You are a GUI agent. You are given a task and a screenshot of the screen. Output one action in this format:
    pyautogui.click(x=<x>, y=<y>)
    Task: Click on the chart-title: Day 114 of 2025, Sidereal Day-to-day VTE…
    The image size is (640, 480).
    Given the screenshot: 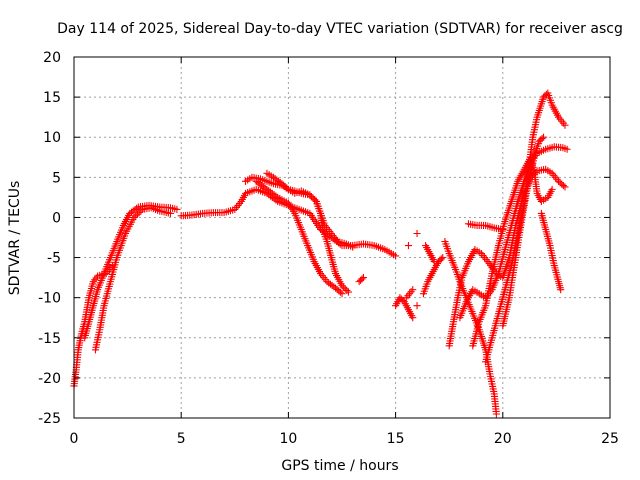 What is the action you would take?
    pyautogui.click(x=340, y=29)
    